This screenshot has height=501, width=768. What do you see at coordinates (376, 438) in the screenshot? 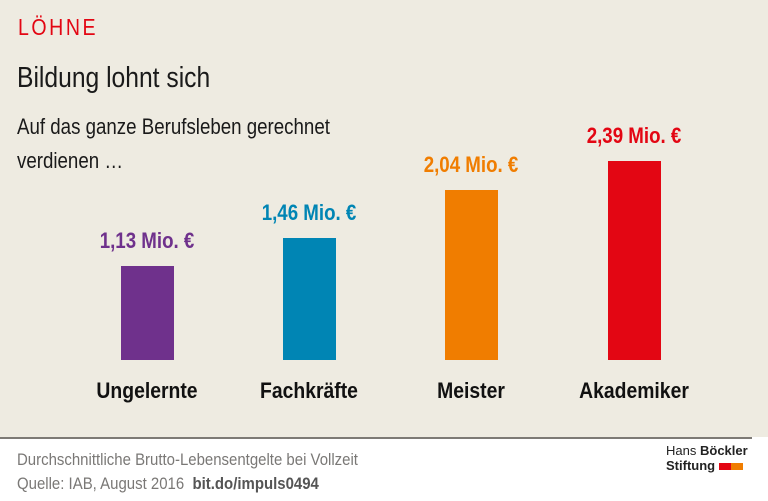
I see `divider` at bounding box center [376, 438].